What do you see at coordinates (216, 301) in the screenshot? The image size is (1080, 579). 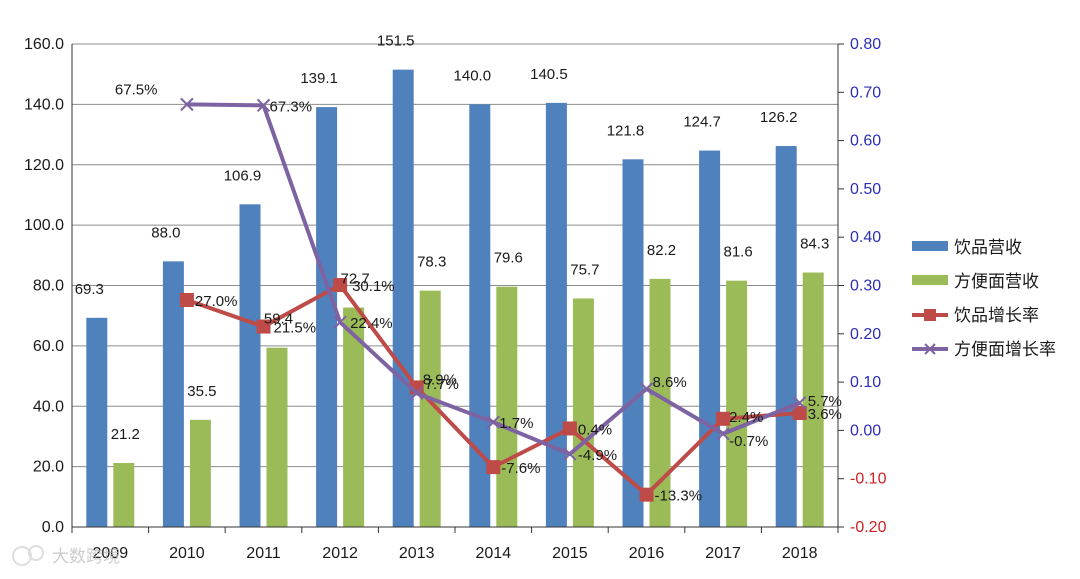 I see `drink-growth-label: 27.0%` at bounding box center [216, 301].